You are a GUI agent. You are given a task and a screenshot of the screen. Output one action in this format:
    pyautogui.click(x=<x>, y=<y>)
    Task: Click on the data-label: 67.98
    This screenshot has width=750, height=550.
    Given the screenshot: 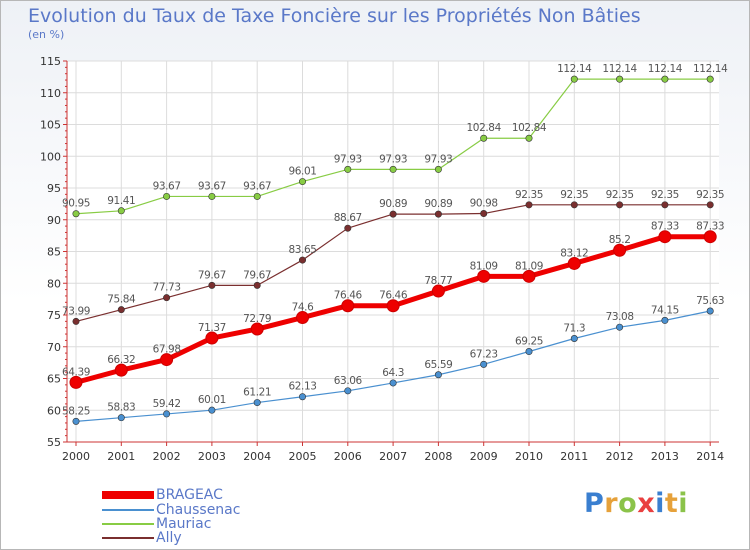 What is the action you would take?
    pyautogui.click(x=167, y=350)
    